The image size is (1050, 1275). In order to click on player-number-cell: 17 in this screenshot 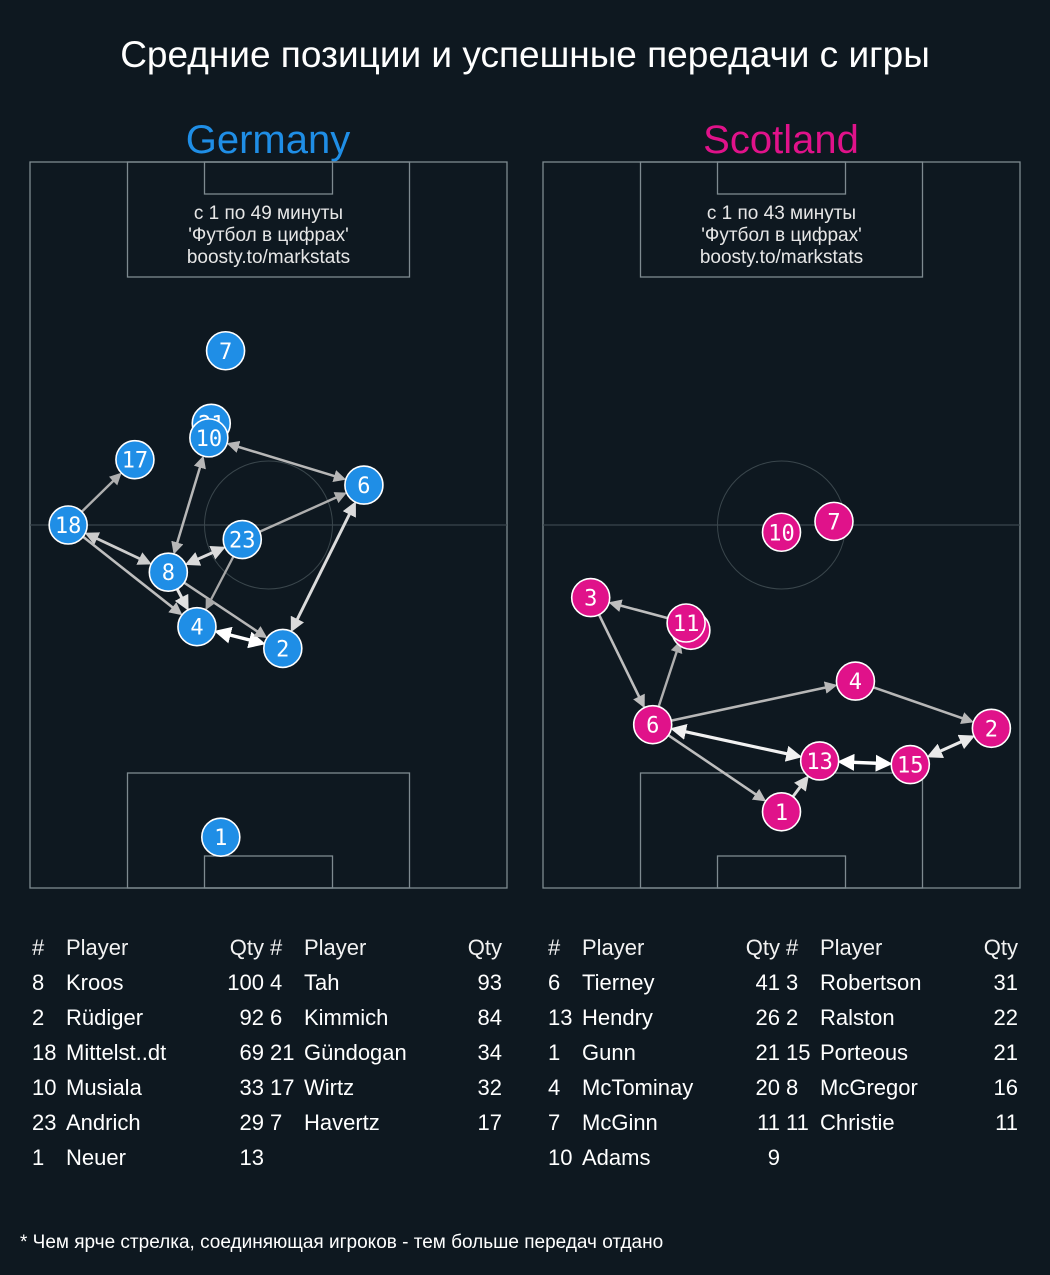, I will do `click(282, 1087)`.